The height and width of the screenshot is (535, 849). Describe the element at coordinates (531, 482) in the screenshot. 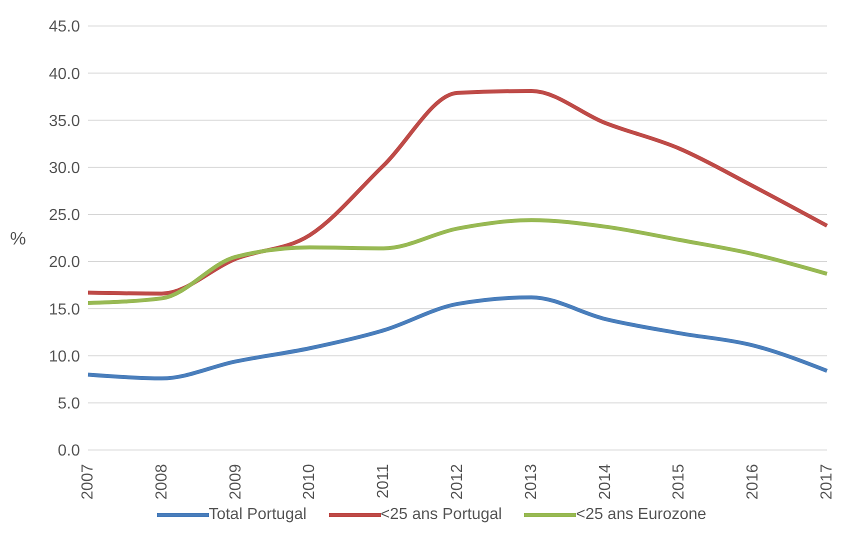

I see `x-tick-label: 2013` at that location.